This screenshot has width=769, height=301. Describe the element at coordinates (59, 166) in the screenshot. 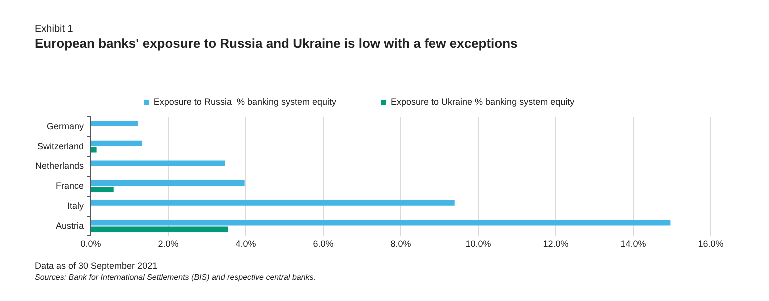

I see `y-tick-label: Netherlands` at that location.